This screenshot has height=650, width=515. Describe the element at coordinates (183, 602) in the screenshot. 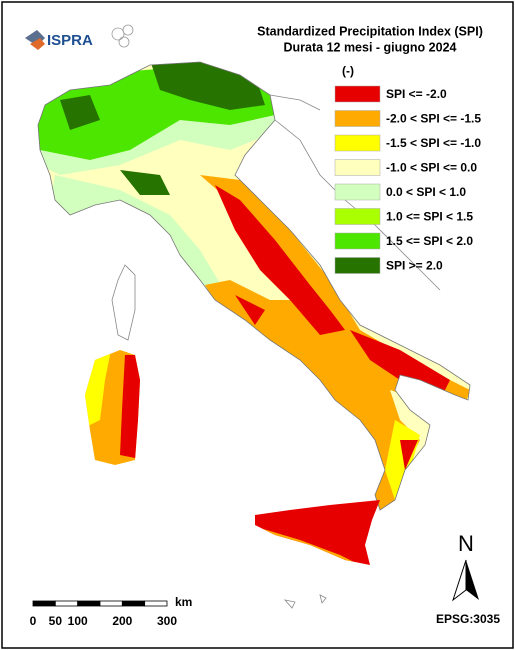

I see `scale-unit: km` at that location.